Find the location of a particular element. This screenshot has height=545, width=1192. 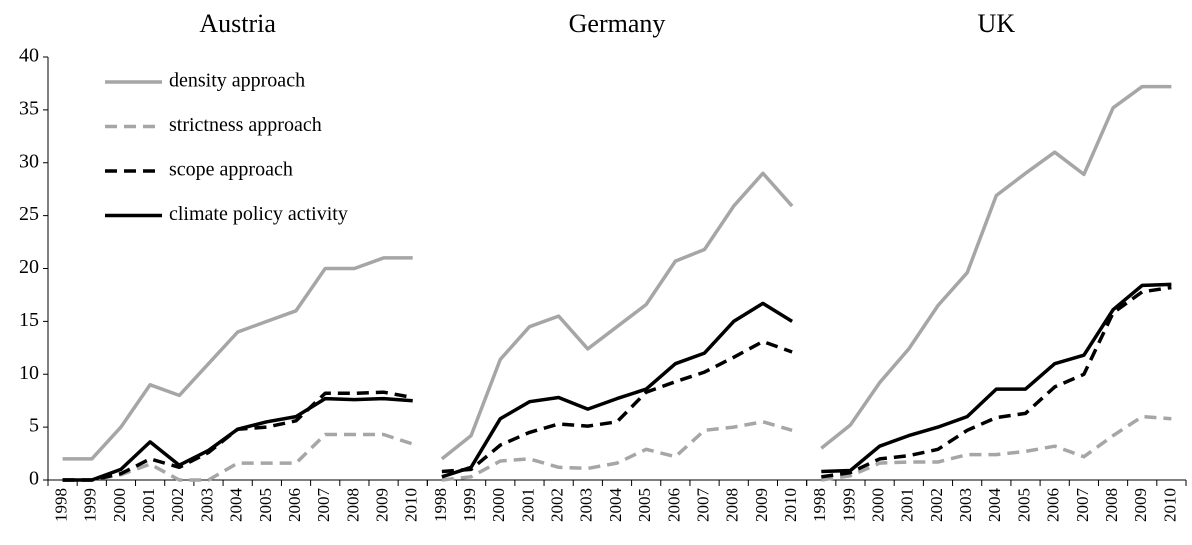

y-tick-label: 40 is located at coordinates (29, 56).